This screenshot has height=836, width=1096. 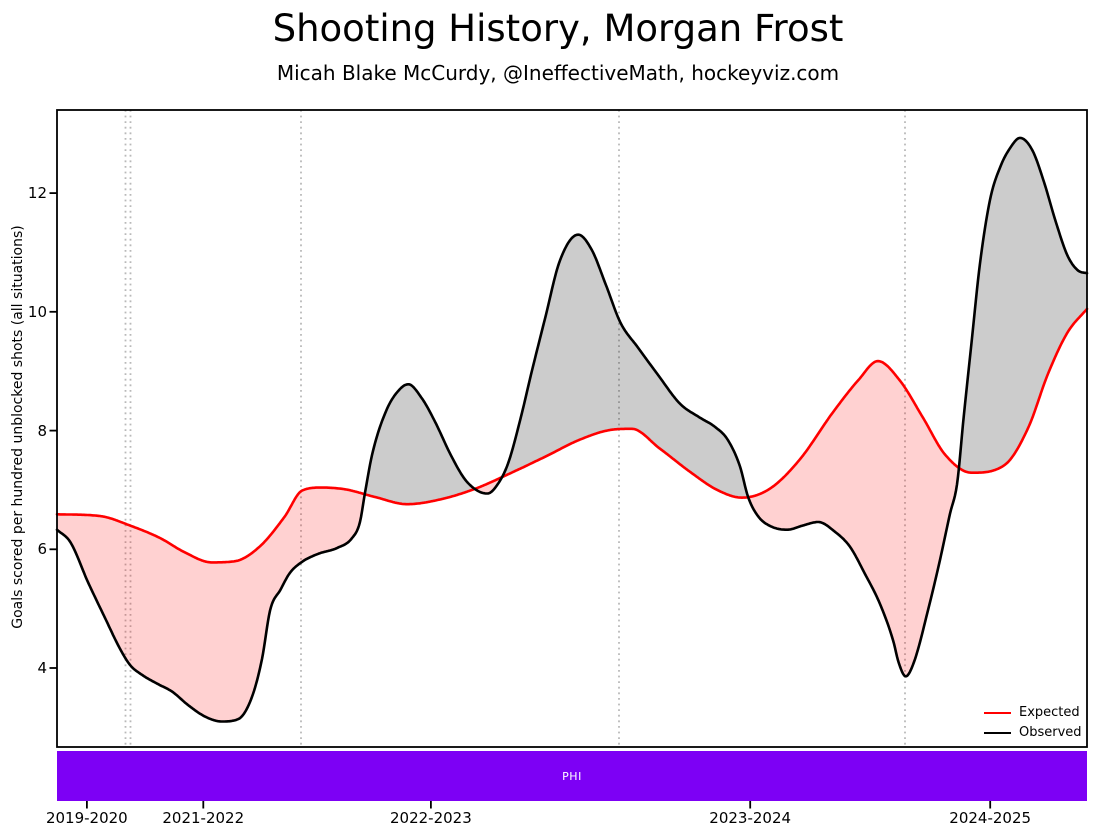 What do you see at coordinates (37, 311) in the screenshot?
I see `y-tick-label-10: 10` at bounding box center [37, 311].